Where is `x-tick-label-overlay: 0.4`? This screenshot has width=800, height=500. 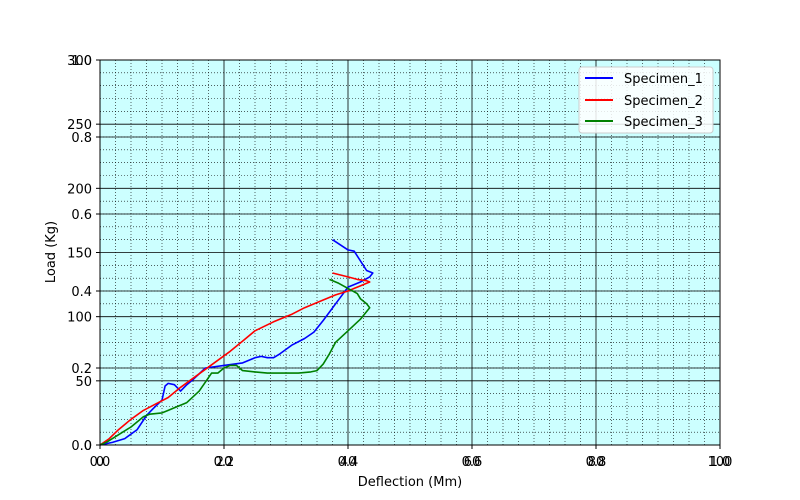
x-tick-label-overlay: 0.4 is located at coordinates (348, 462).